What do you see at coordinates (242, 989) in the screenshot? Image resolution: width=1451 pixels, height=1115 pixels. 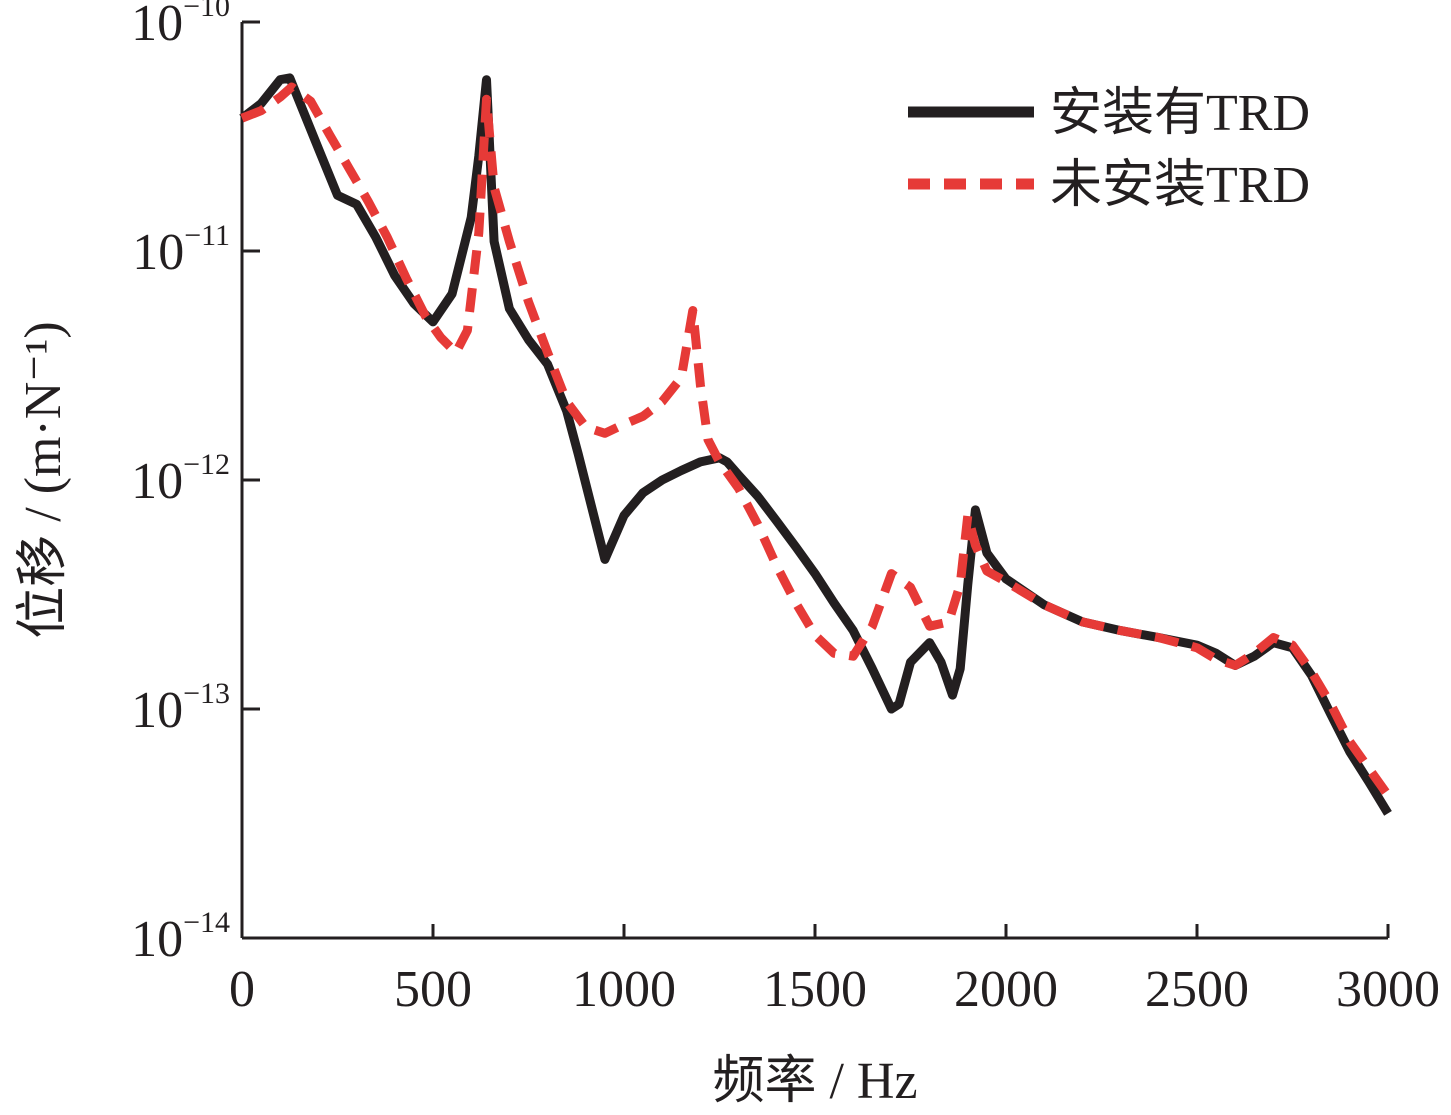 I see `x-tick-label: 0` at bounding box center [242, 989].